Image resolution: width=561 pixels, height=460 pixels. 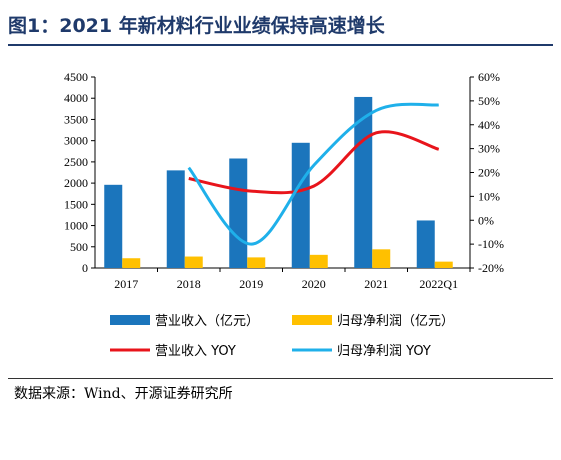 What do you see at coordinates (280, 378) in the screenshot?
I see `source-divider` at bounding box center [280, 378].